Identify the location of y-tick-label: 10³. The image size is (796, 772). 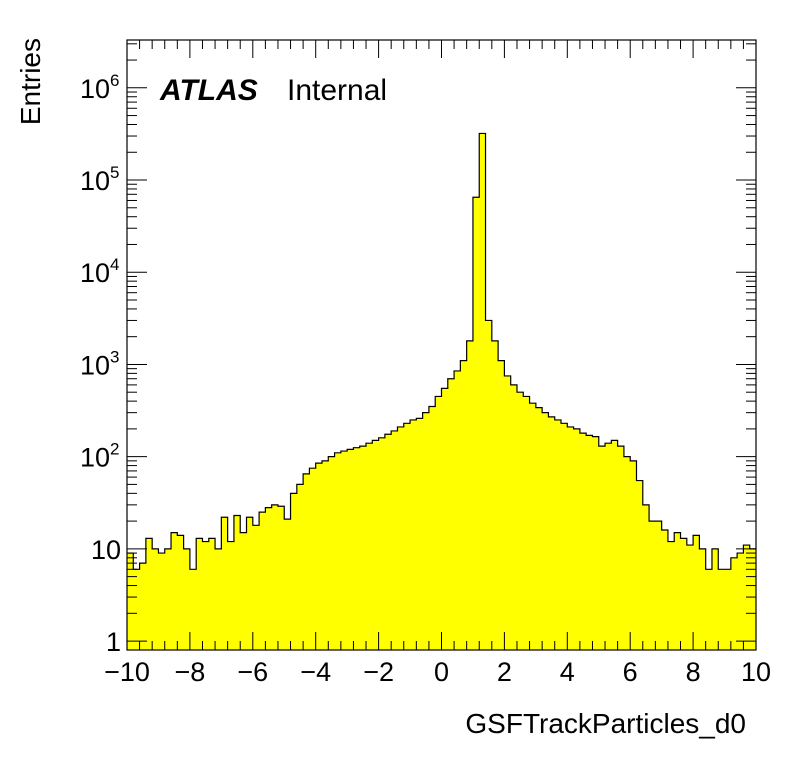
(100, 363).